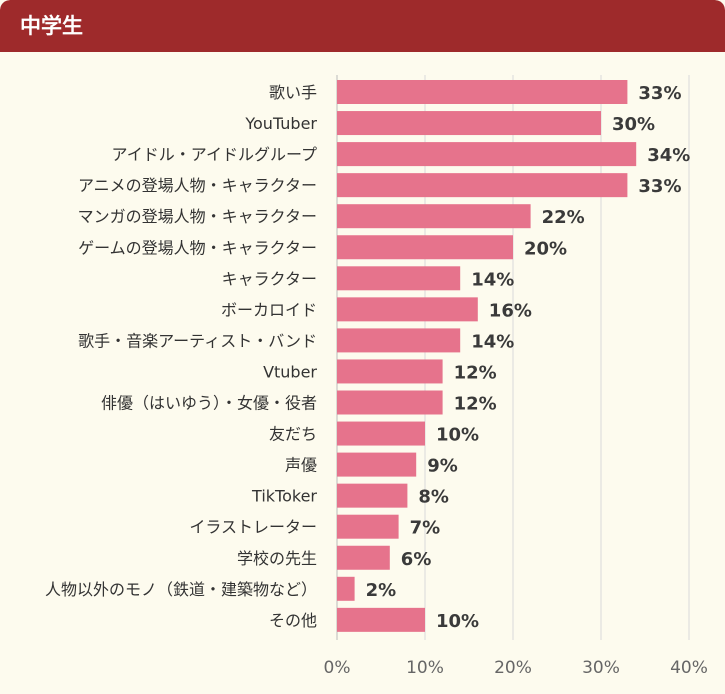 This screenshot has width=725, height=694. I want to click on category-label: Vtuber, so click(290, 371).